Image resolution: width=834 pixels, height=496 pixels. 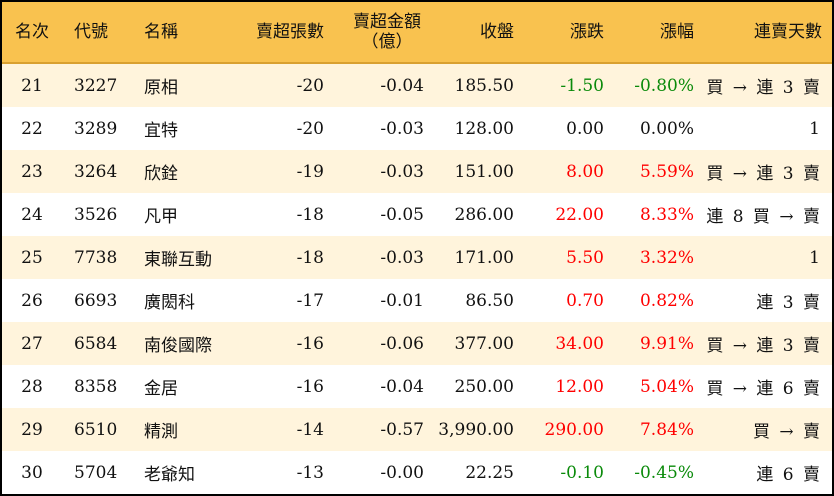 What do you see at coordinates (290, 32) in the screenshot?
I see `header-shares: 賣超張數` at bounding box center [290, 32].